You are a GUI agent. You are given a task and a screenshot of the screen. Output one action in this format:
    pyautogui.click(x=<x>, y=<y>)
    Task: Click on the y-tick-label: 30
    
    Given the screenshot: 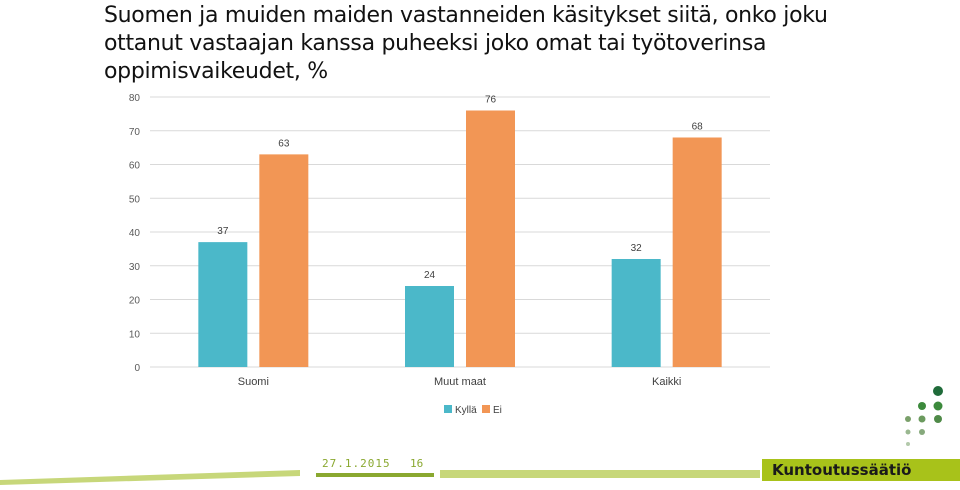 What is the action you would take?
    pyautogui.click(x=135, y=267)
    